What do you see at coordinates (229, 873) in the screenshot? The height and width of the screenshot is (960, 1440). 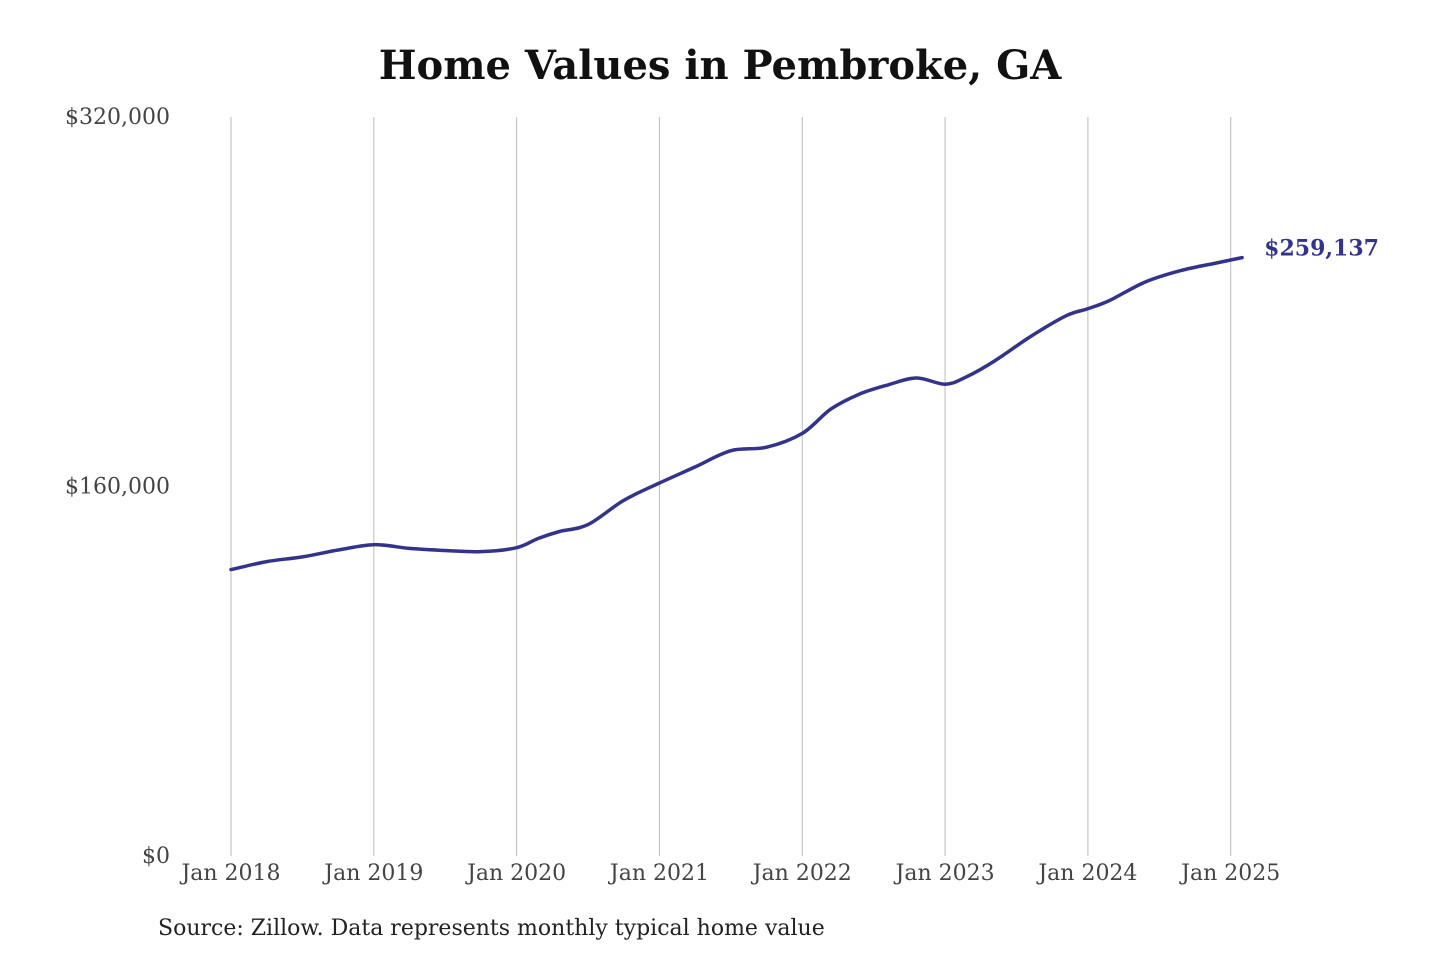 I see `x-tick-label: Jan 2018` at bounding box center [229, 873].